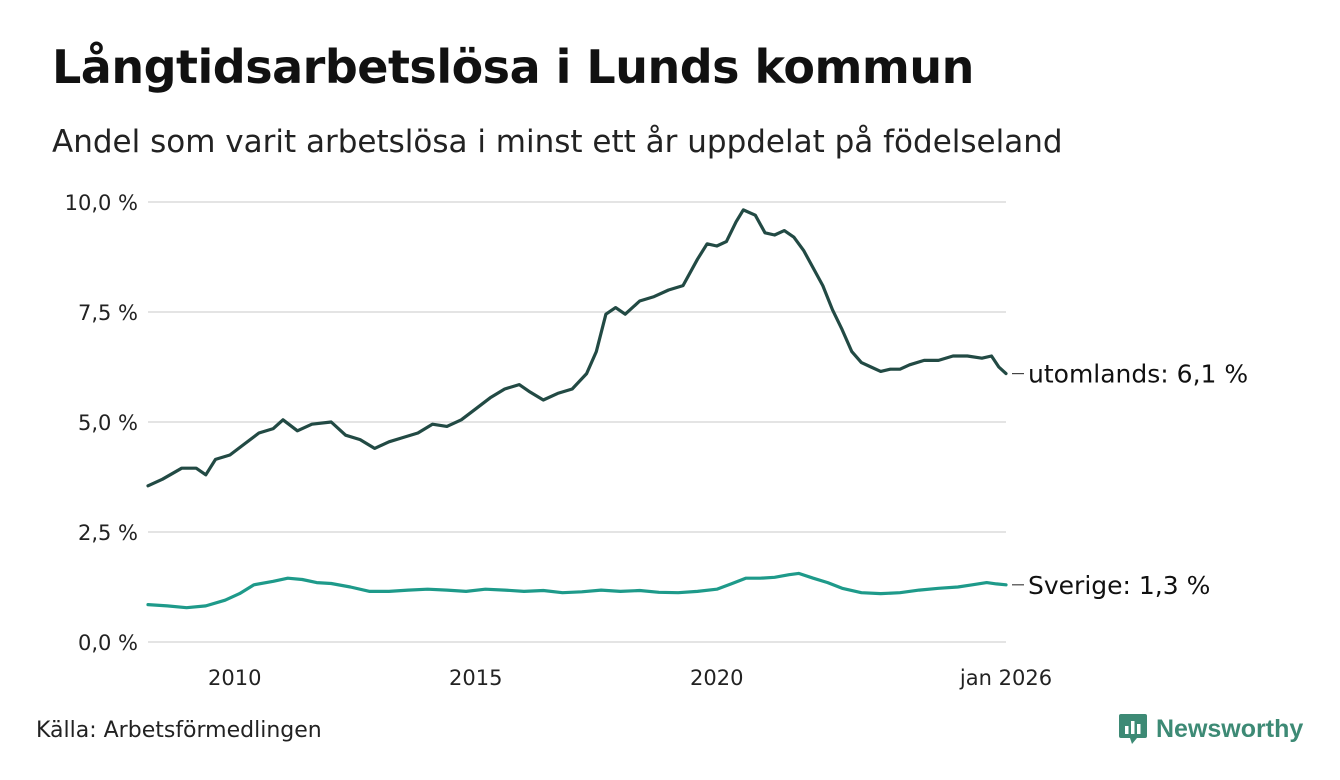  What do you see at coordinates (108, 533) in the screenshot?
I see `y-tick-label: 2,5 %` at bounding box center [108, 533].